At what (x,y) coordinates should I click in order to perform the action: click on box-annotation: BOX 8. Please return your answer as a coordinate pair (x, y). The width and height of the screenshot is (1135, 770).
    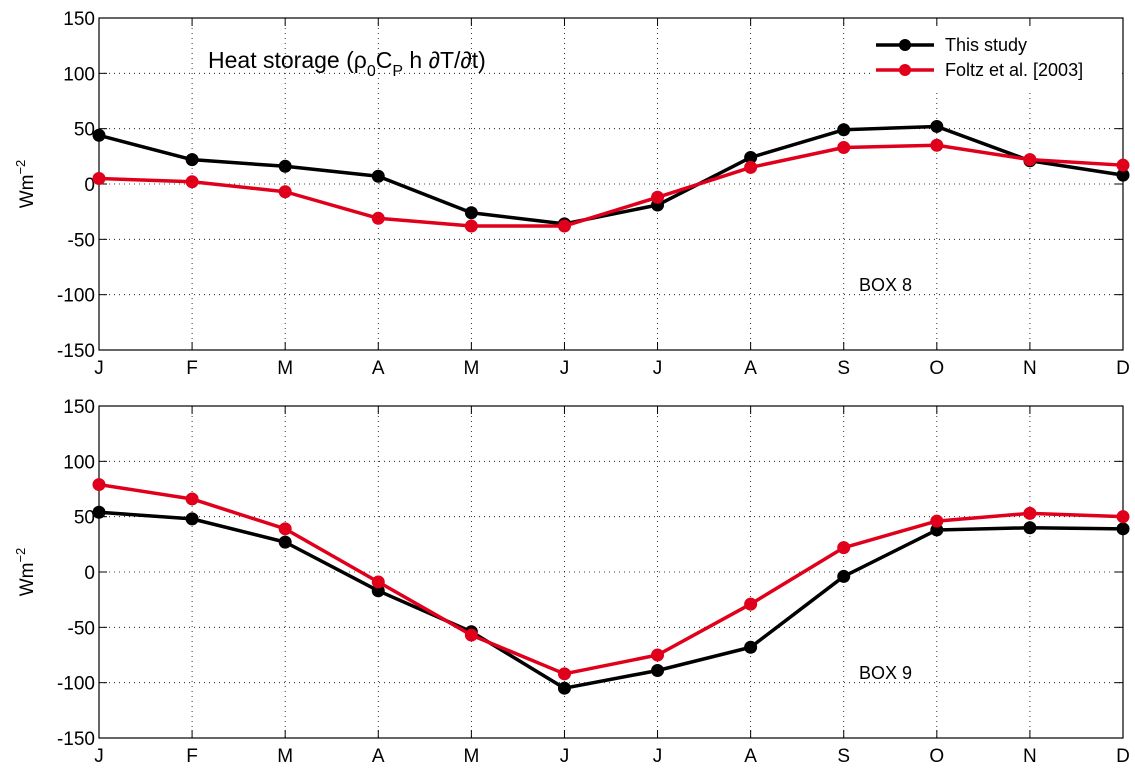
    Looking at the image, I should click on (885, 285).